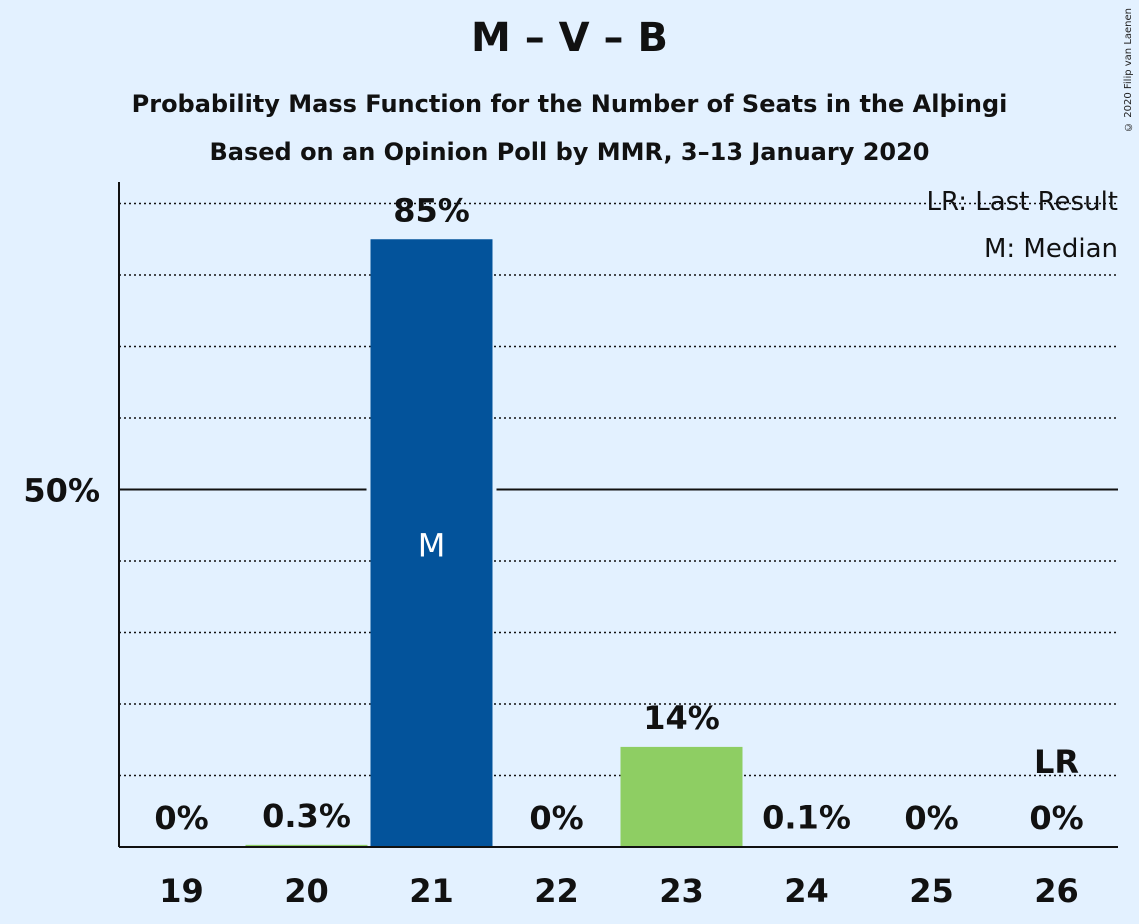 The height and width of the screenshot is (924, 1139). Describe the element at coordinates (431, 891) in the screenshot. I see `x-tick-label-21: 21` at that location.